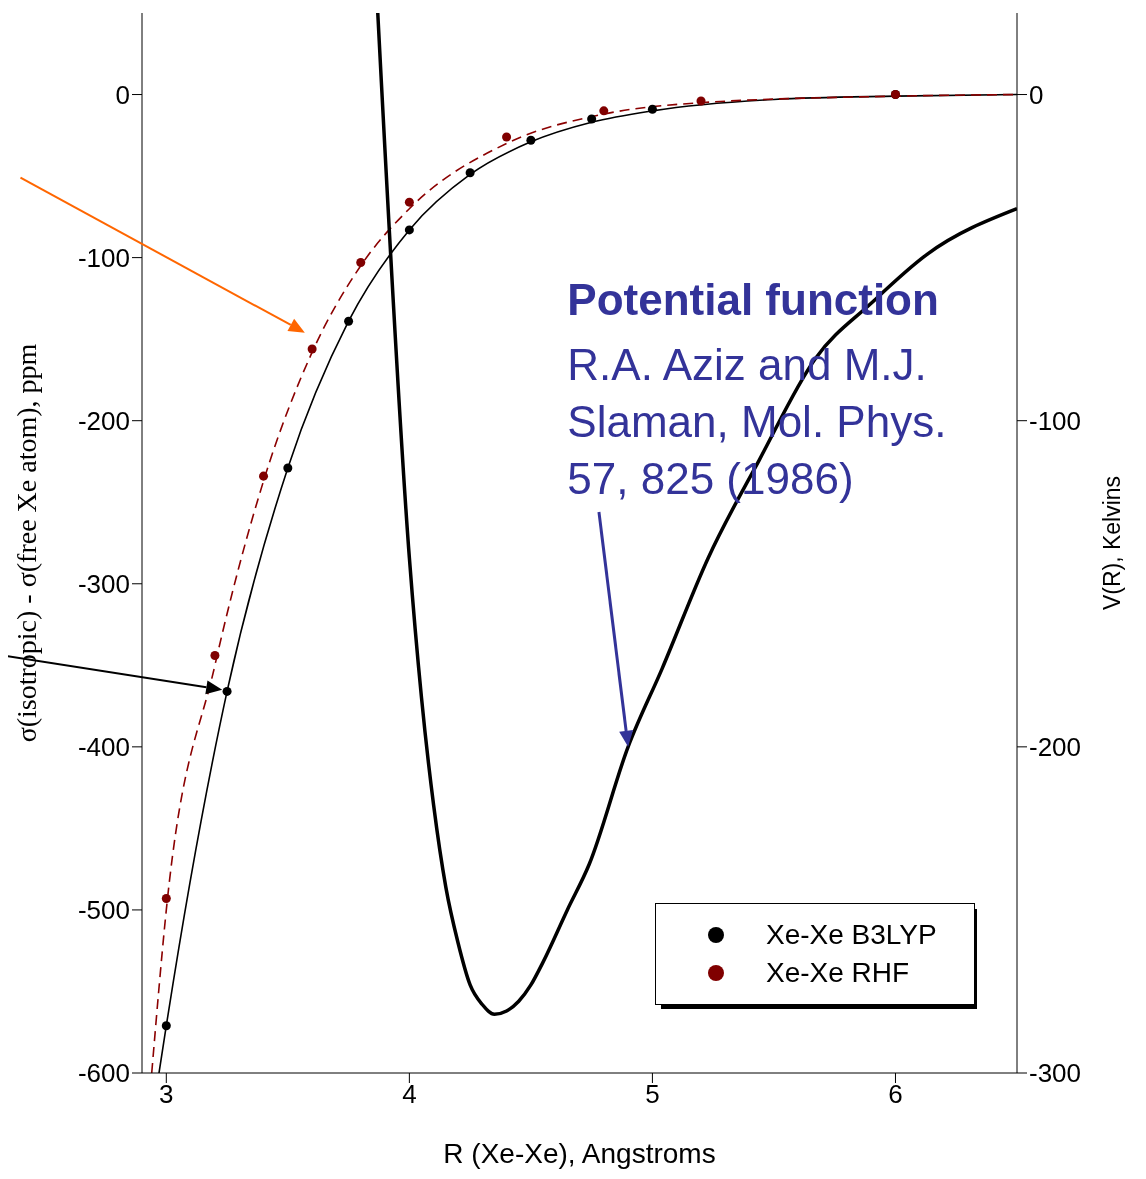  Describe the element at coordinates (103, 747) in the screenshot. I see `y-tick-label: -400` at that location.